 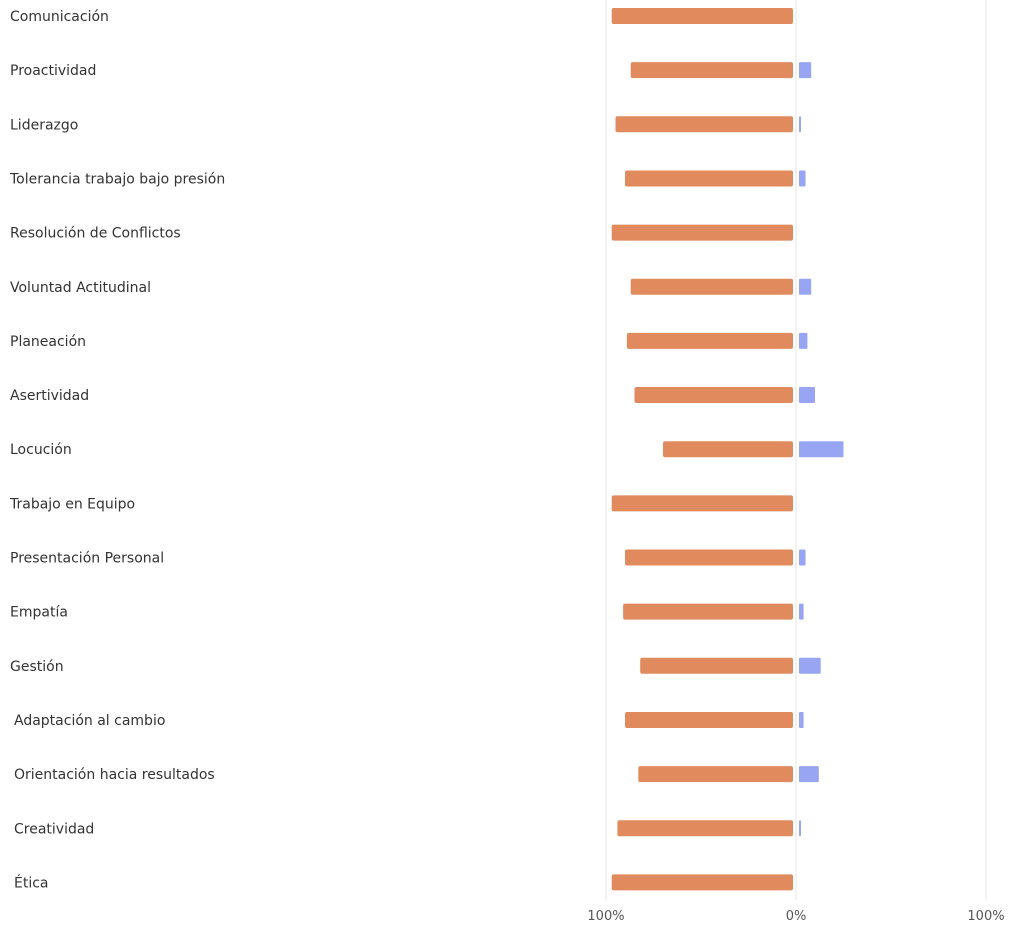 I want to click on category-label: Orientación hacia resultados, so click(x=114, y=775).